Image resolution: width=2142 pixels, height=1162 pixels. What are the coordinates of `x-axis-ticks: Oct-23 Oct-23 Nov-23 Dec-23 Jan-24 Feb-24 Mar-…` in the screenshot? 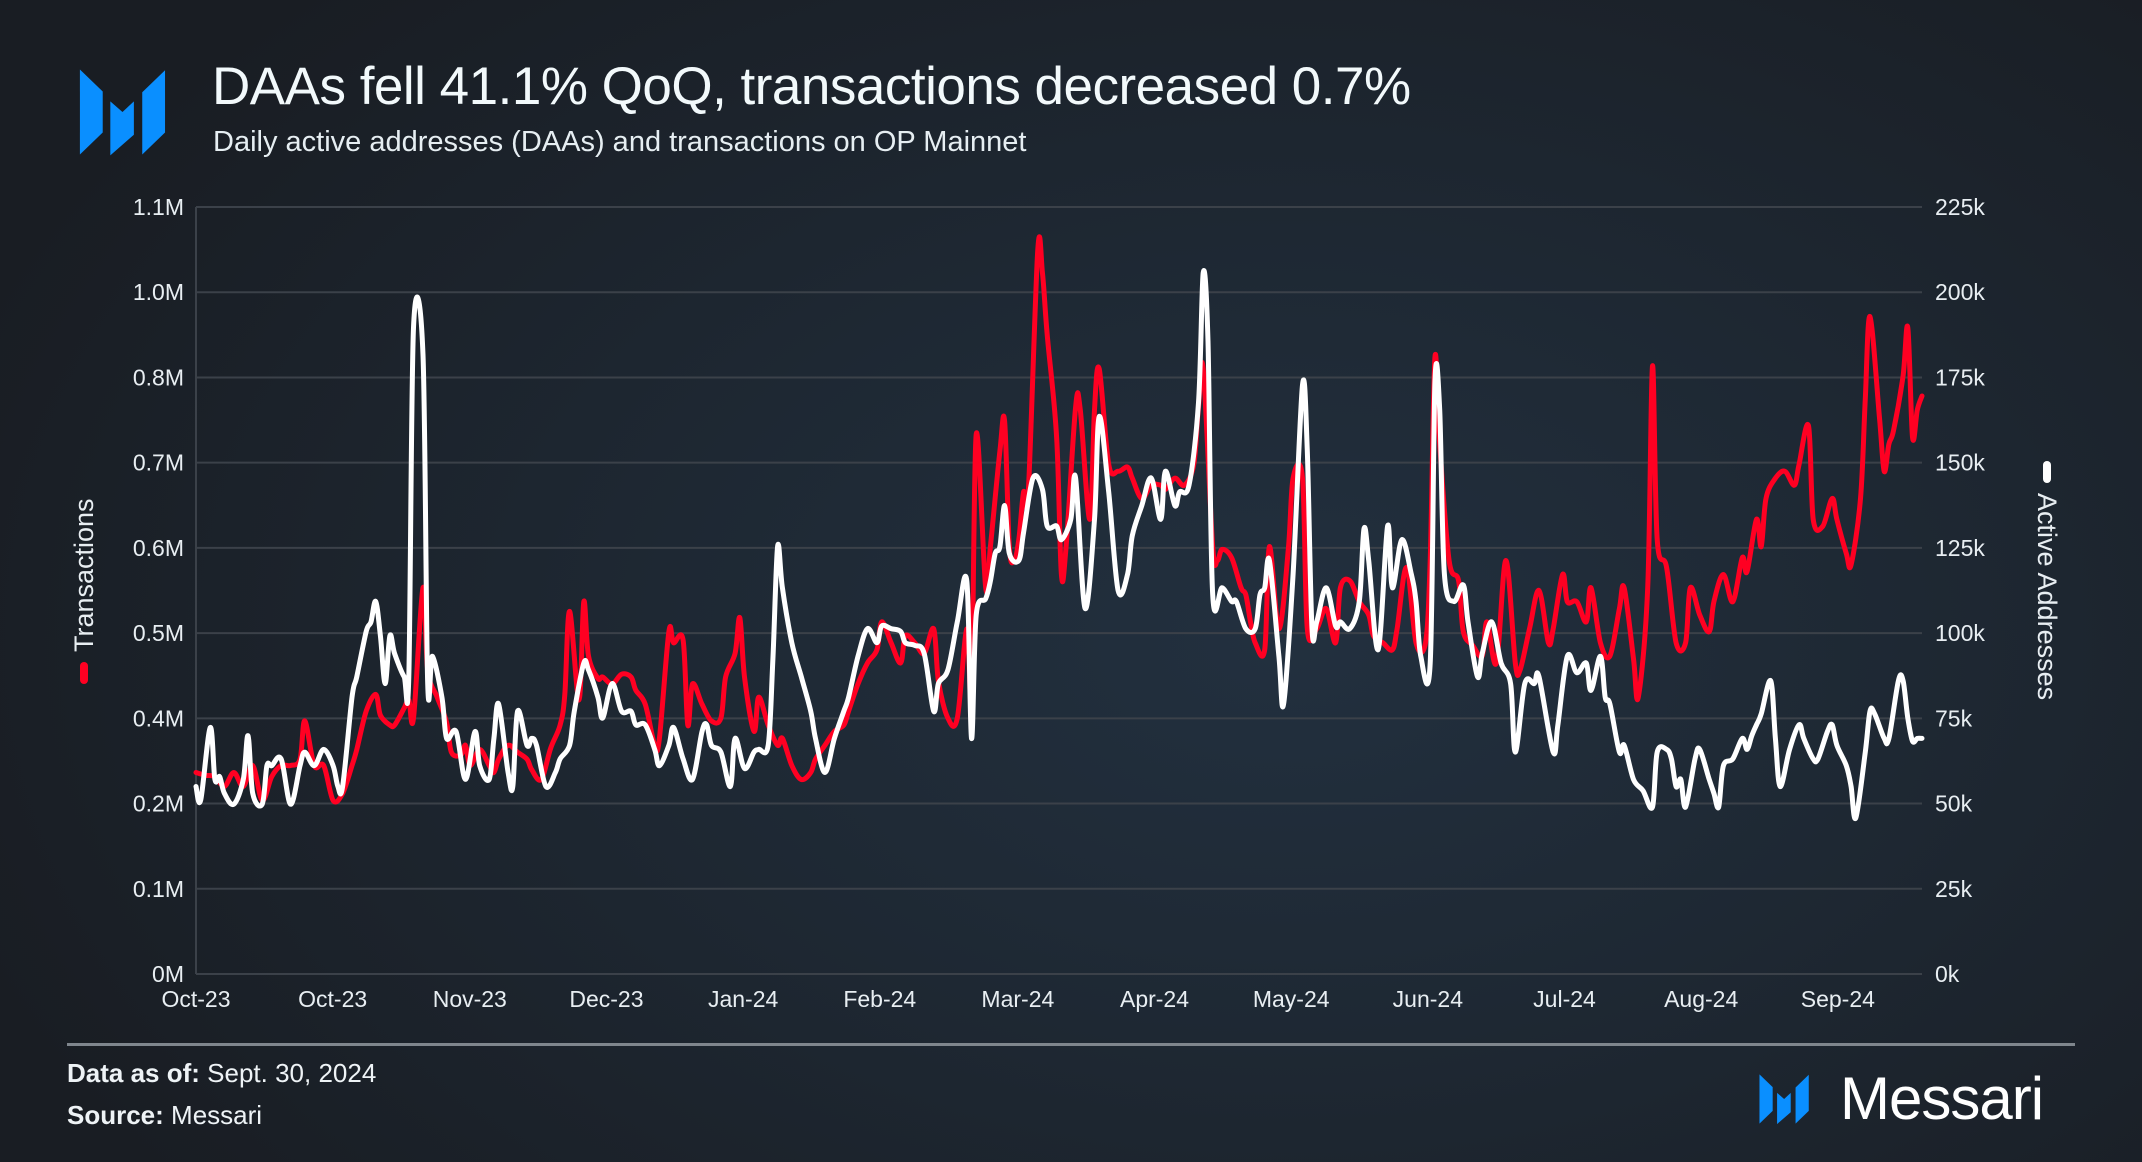 It's located at (1018, 999).